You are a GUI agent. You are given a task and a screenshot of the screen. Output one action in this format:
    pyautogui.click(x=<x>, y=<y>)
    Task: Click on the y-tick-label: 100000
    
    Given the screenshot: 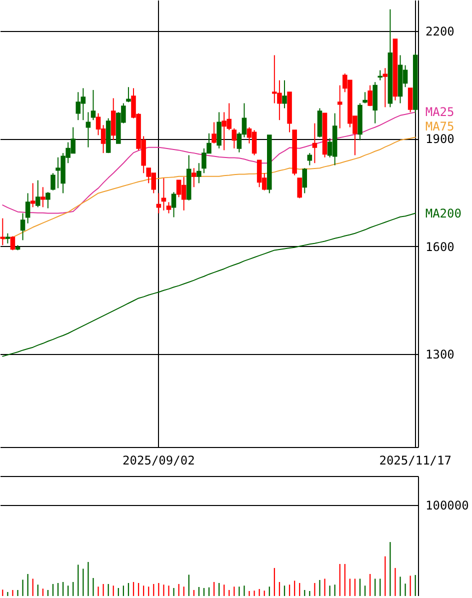 What is the action you would take?
    pyautogui.click(x=447, y=505)
    